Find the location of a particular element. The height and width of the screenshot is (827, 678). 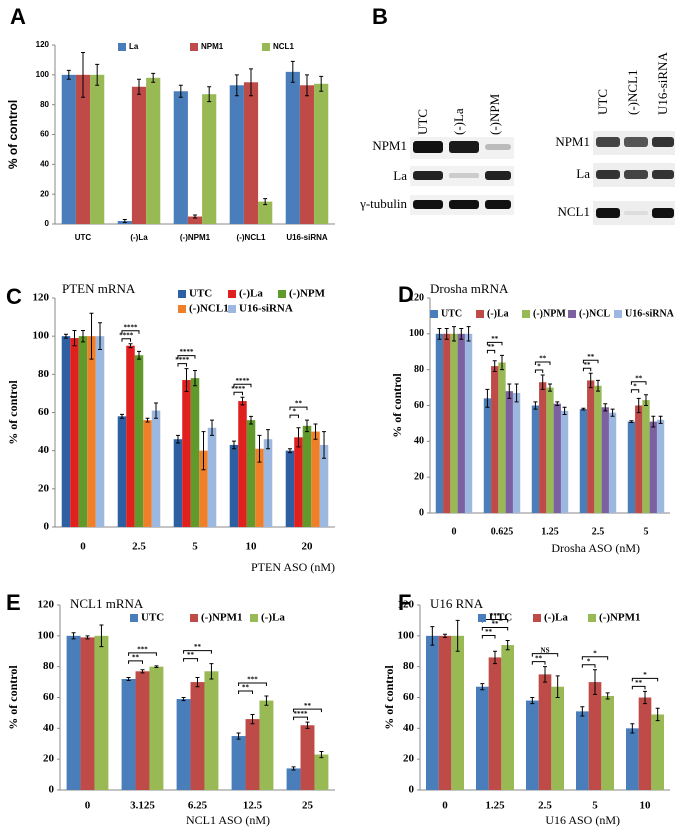

x-tick-label: 0.625 is located at coordinates (502, 531).